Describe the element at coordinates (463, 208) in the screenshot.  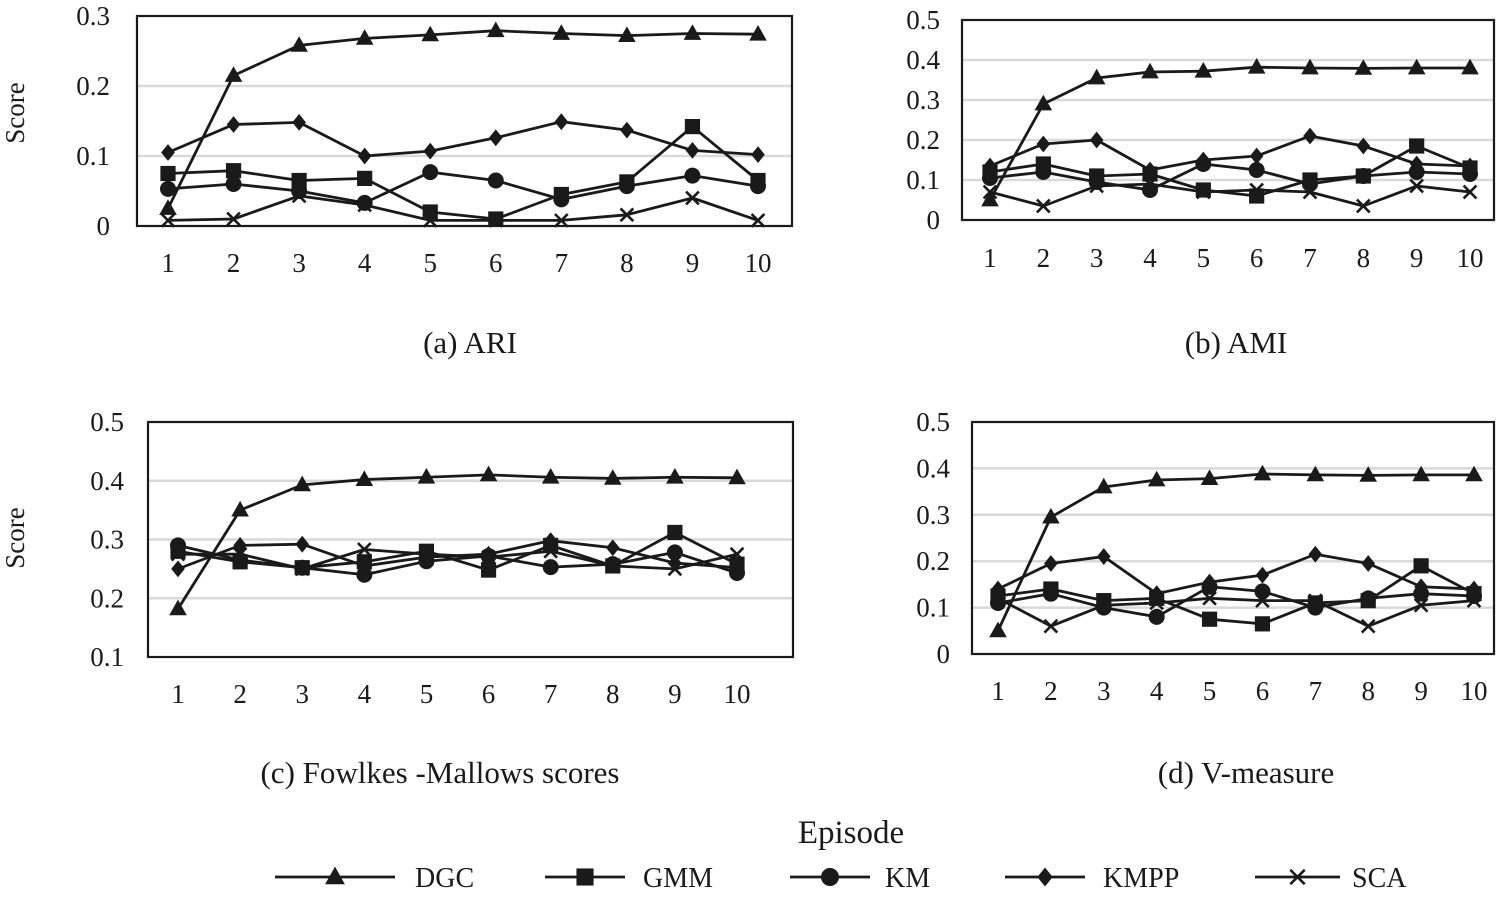
I see `series-sca` at that location.